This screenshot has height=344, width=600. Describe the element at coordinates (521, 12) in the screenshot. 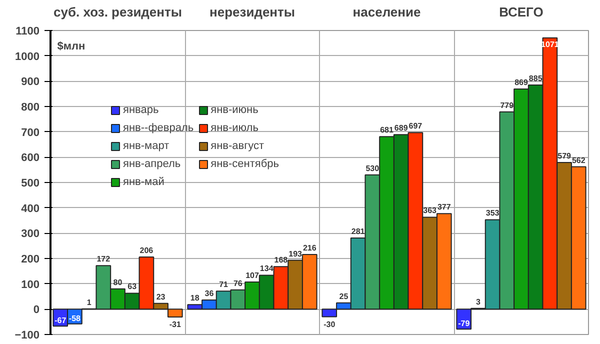

I see `x-tick-label: ВСЕГО` at that location.